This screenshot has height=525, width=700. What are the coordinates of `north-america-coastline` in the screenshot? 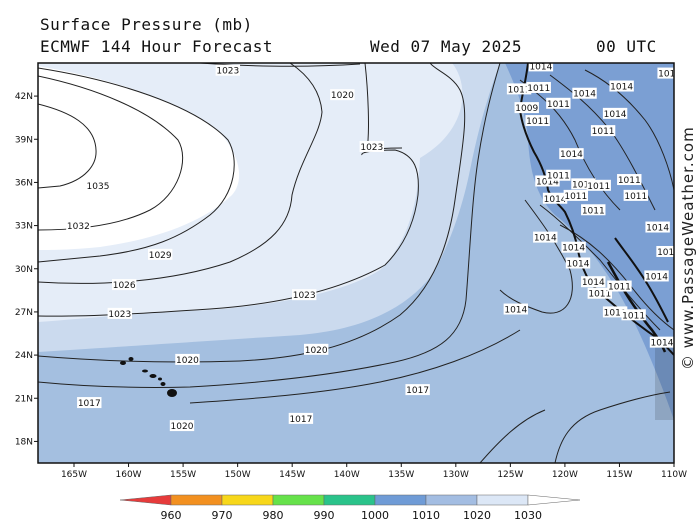 It's located at (596, 209).